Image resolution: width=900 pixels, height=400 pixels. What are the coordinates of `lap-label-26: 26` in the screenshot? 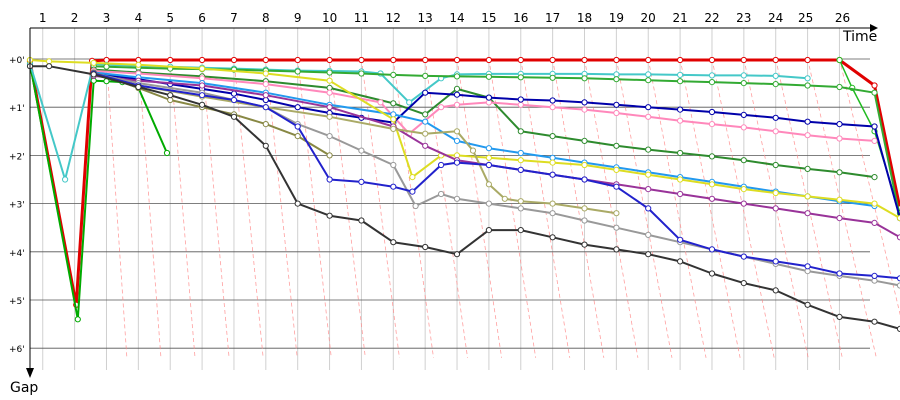 It's located at (842, 18).